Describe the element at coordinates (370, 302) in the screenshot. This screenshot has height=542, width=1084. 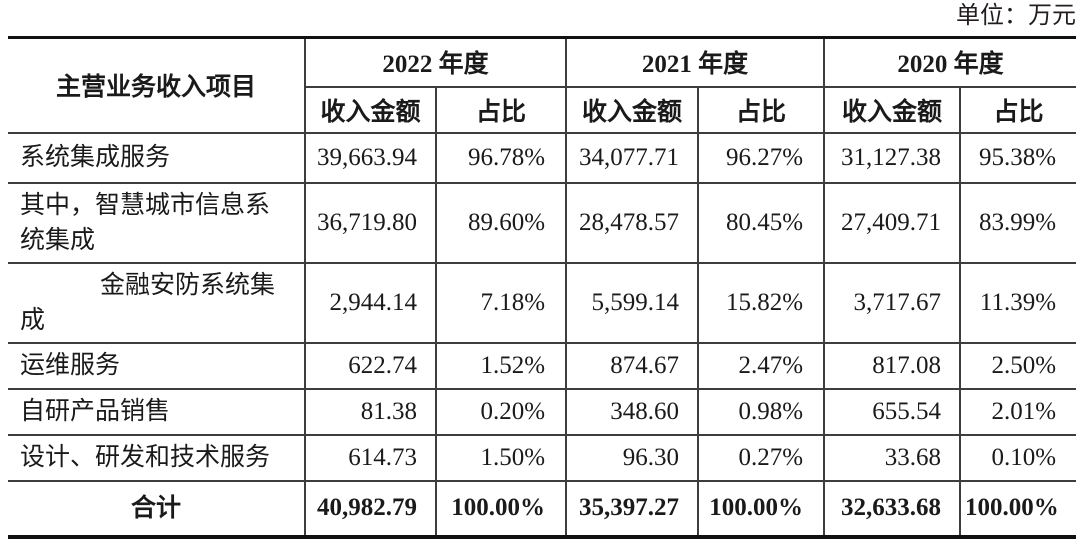
I see `revenue-amount-cell: 2,944.14` at that location.